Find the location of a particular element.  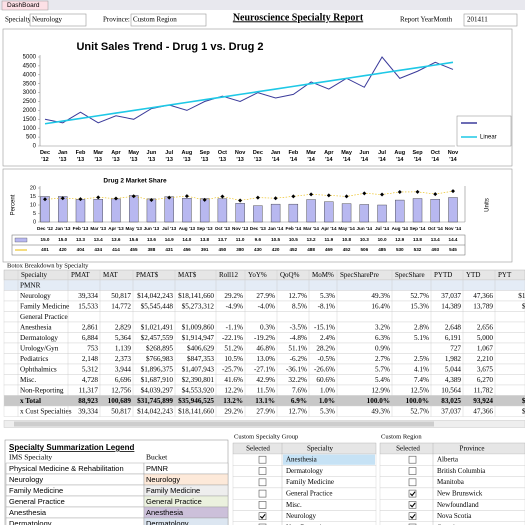

legend-bucket: Anesthesia is located at coordinates (165, 512).